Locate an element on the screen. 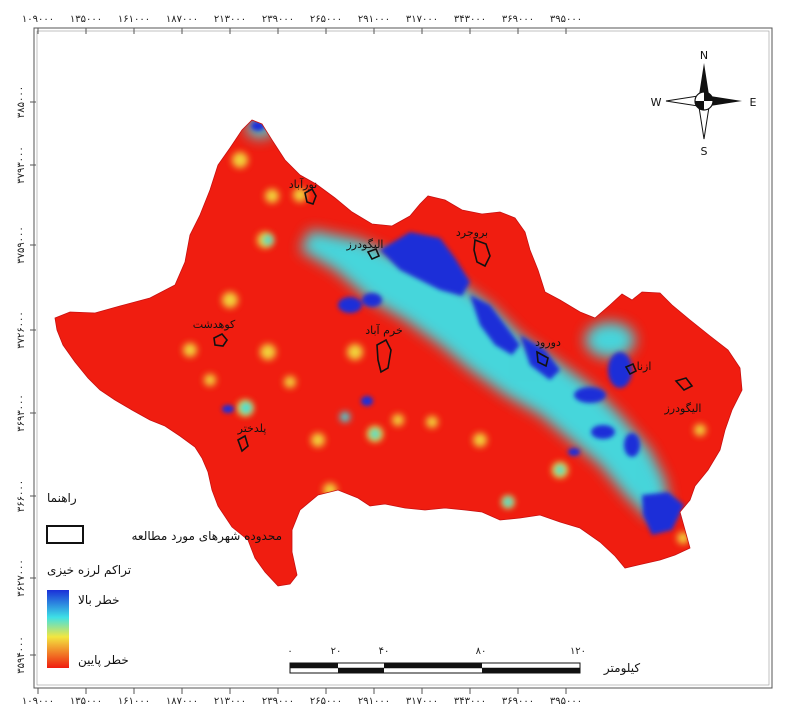  city-label: نورآباد is located at coordinates (303, 184).